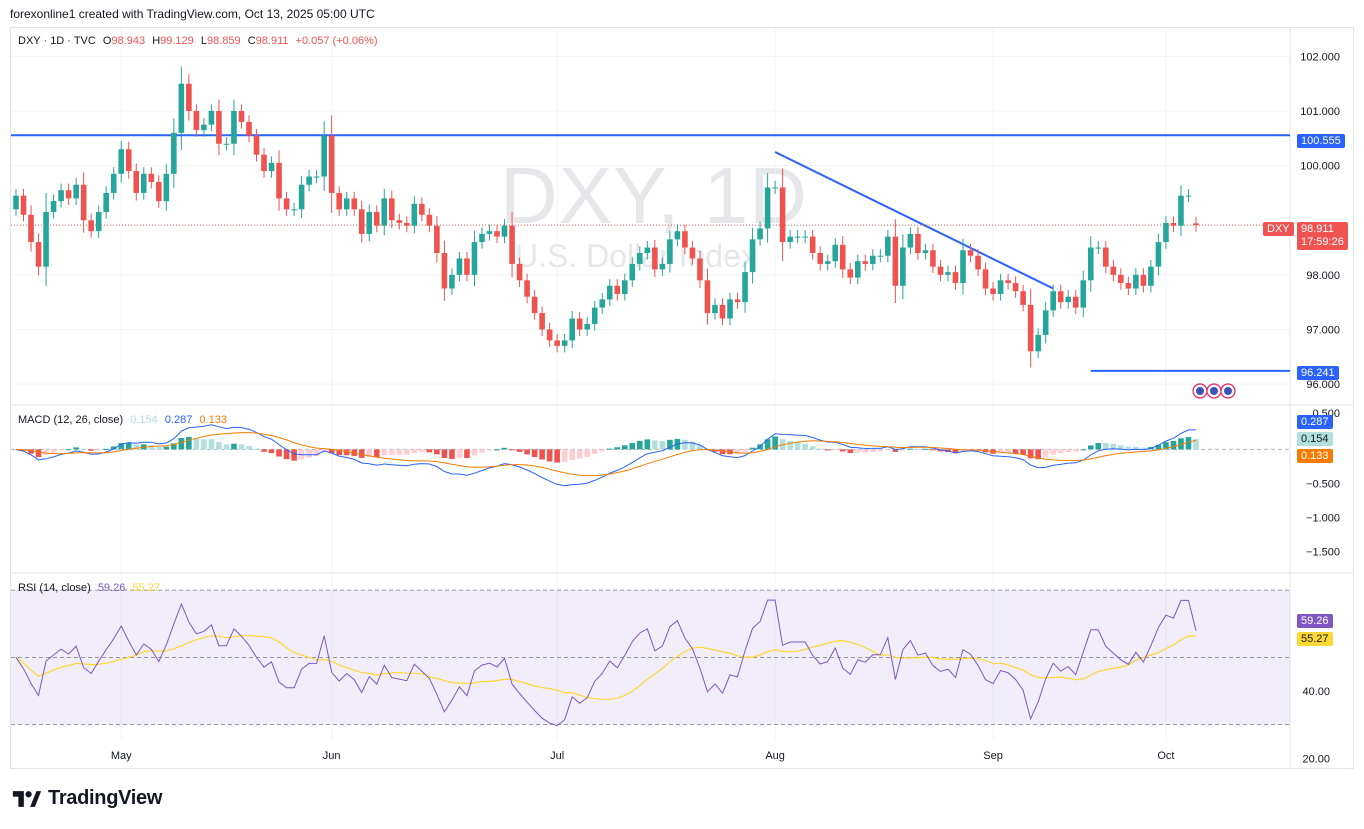 This screenshot has height=829, width=1364. What do you see at coordinates (1323, 484) in the screenshot?
I see `macd-tick-label: −0.500` at bounding box center [1323, 484].